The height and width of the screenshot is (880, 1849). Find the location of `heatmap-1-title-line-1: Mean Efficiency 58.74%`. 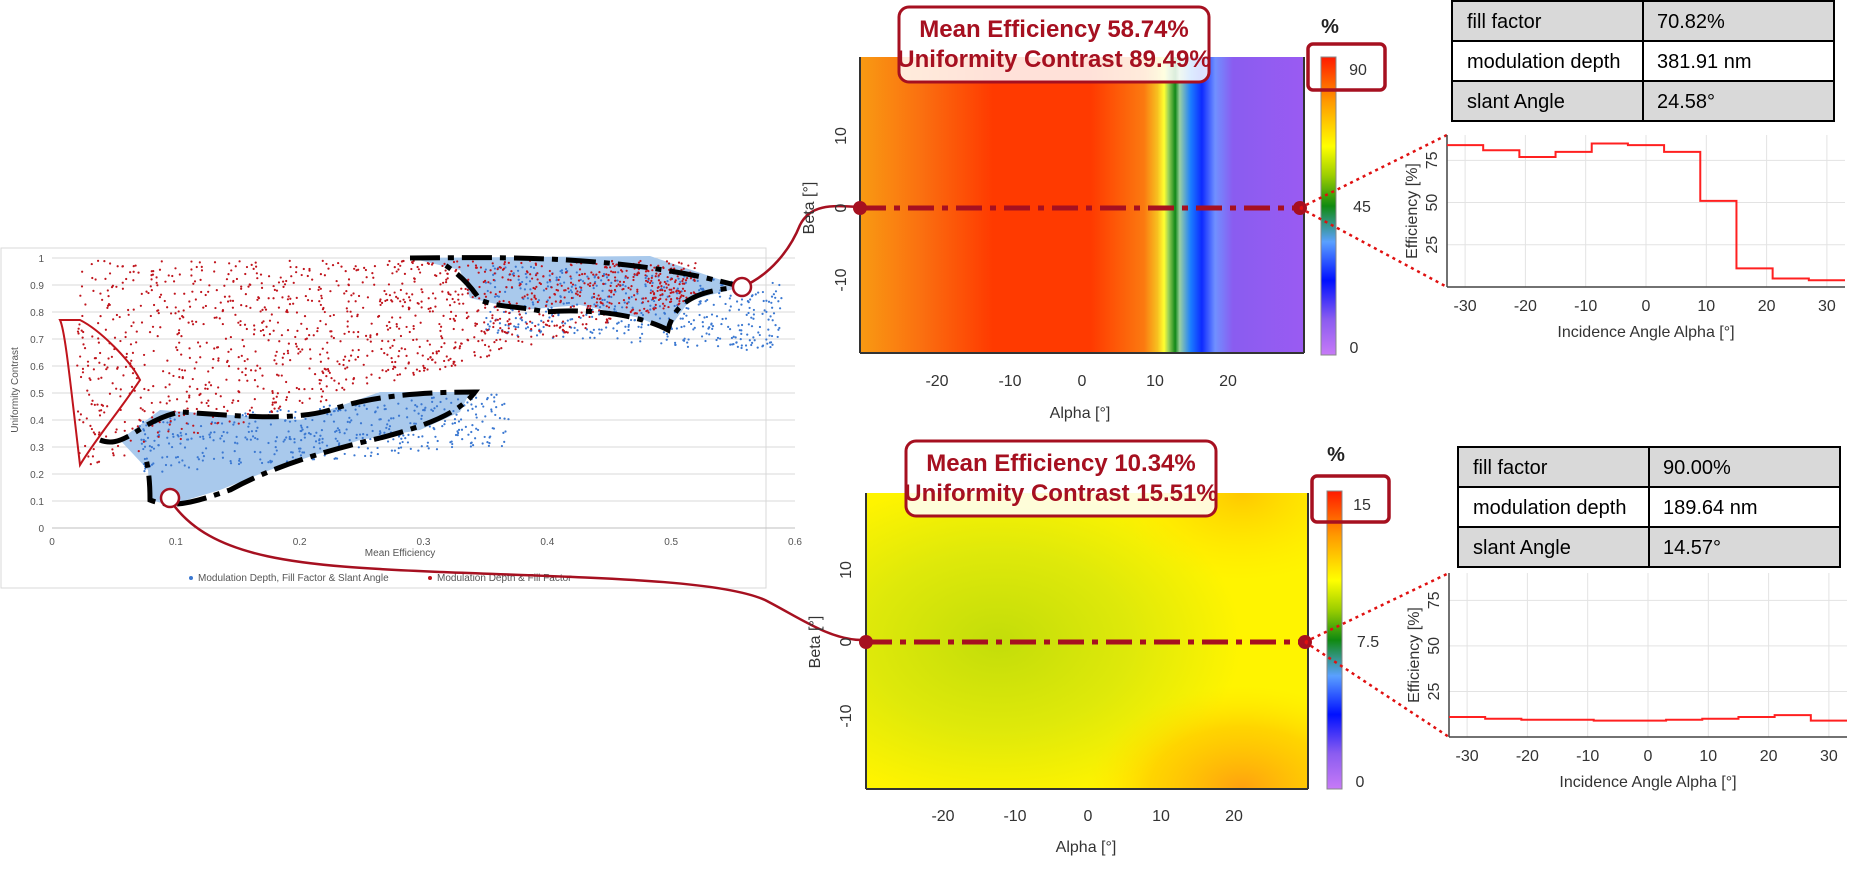

heatmap-1-title-line-1: Mean Efficiency 58.74% is located at coordinates (1053, 29).